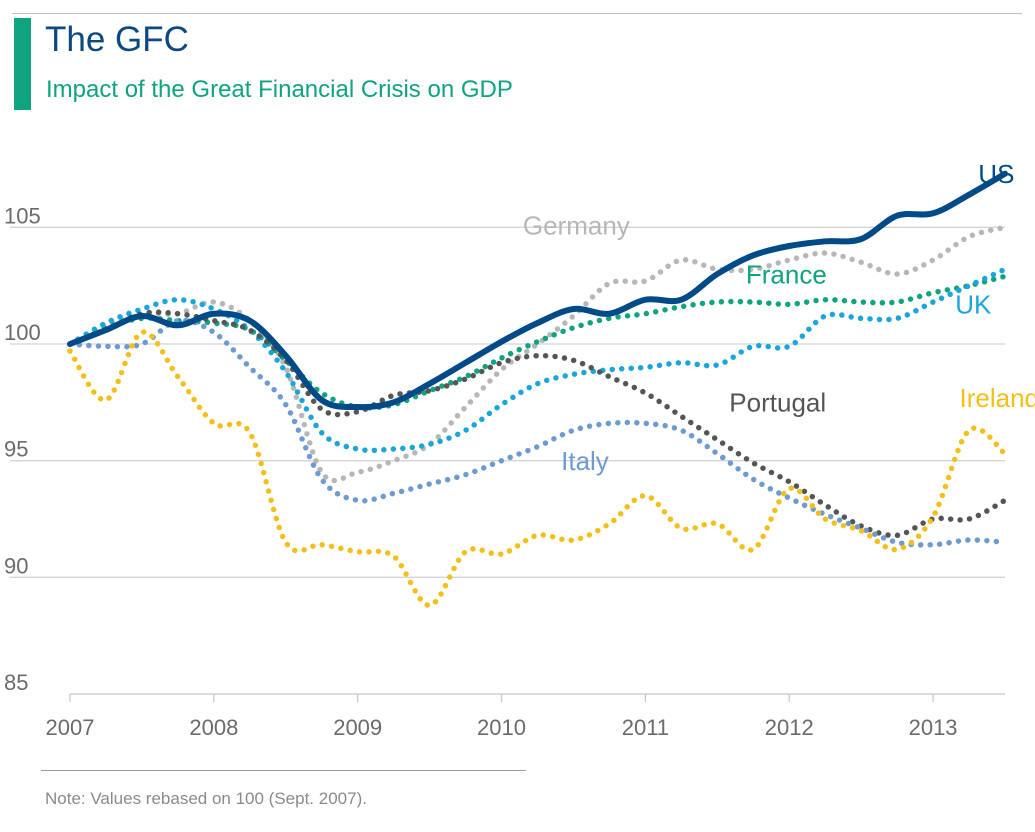  What do you see at coordinates (70, 727) in the screenshot?
I see `x-tick-label: 2007` at bounding box center [70, 727].